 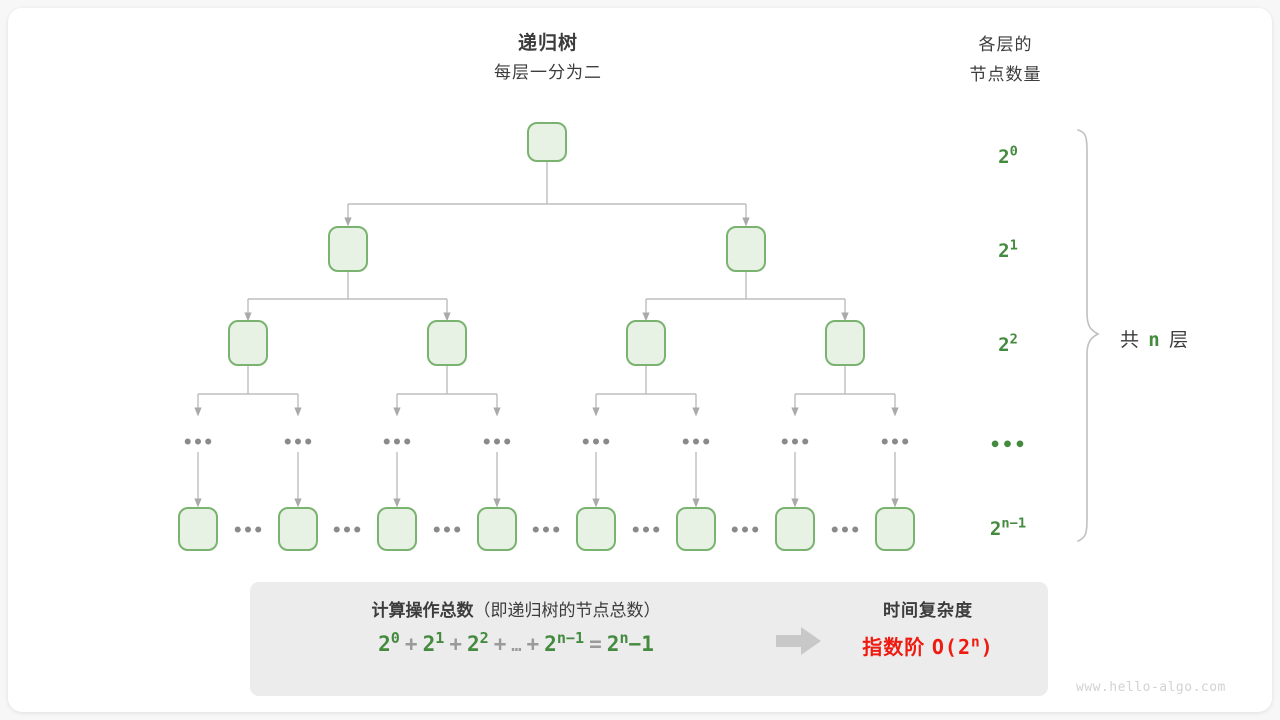 I want to click on total-layers-label: 共 n 层, so click(x=1155, y=340).